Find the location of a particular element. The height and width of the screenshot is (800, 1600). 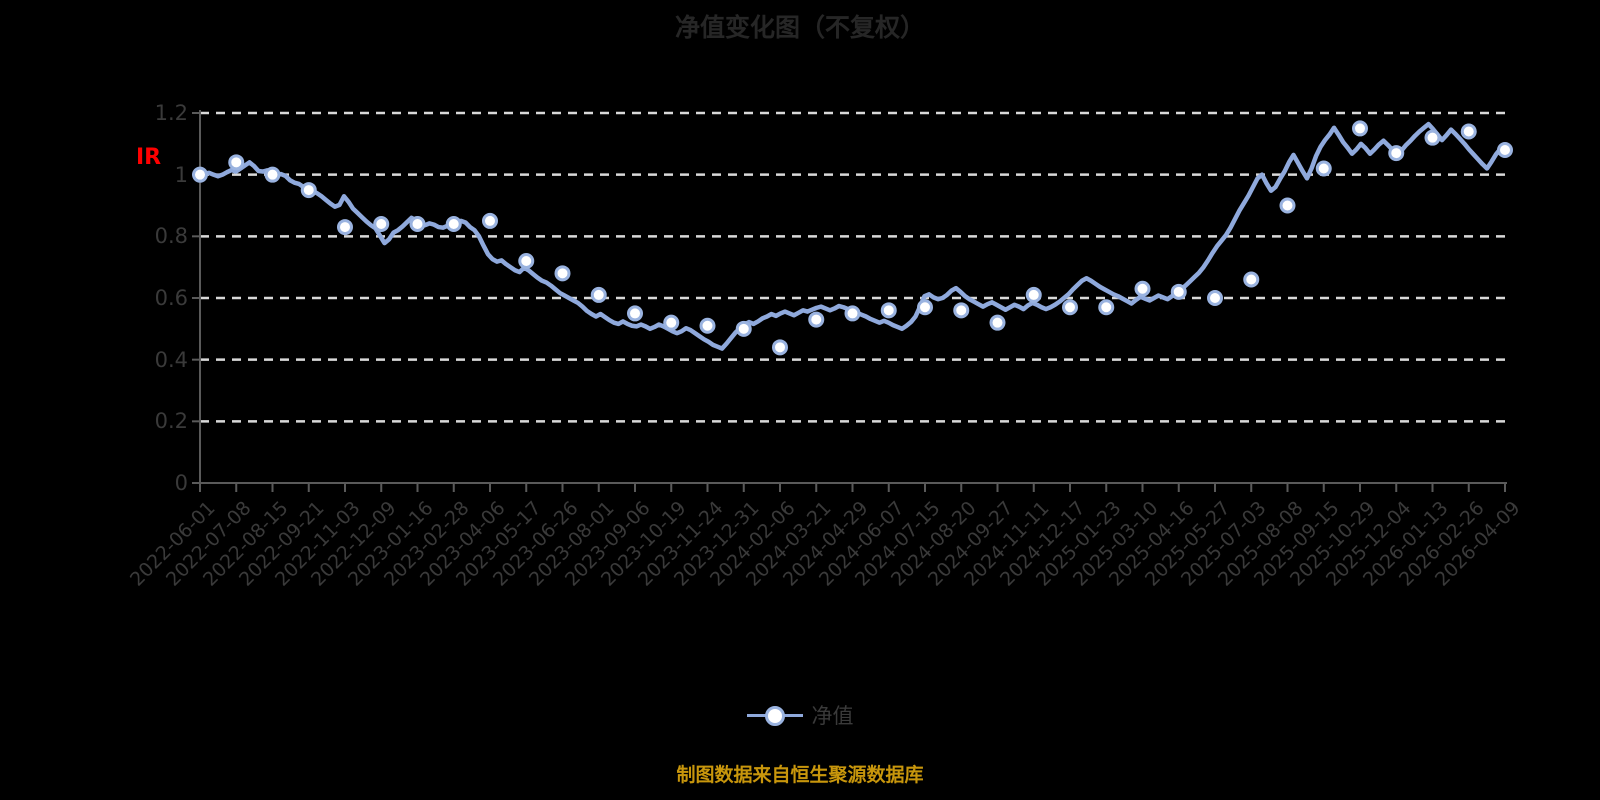

legend-marker-icon is located at coordinates (774, 715).